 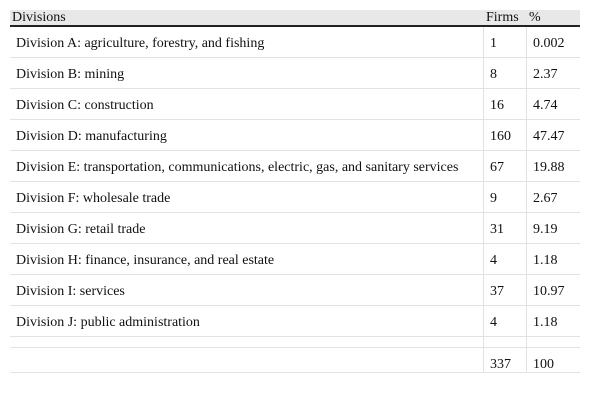 I want to click on table-cell: 2.67, so click(x=545, y=198).